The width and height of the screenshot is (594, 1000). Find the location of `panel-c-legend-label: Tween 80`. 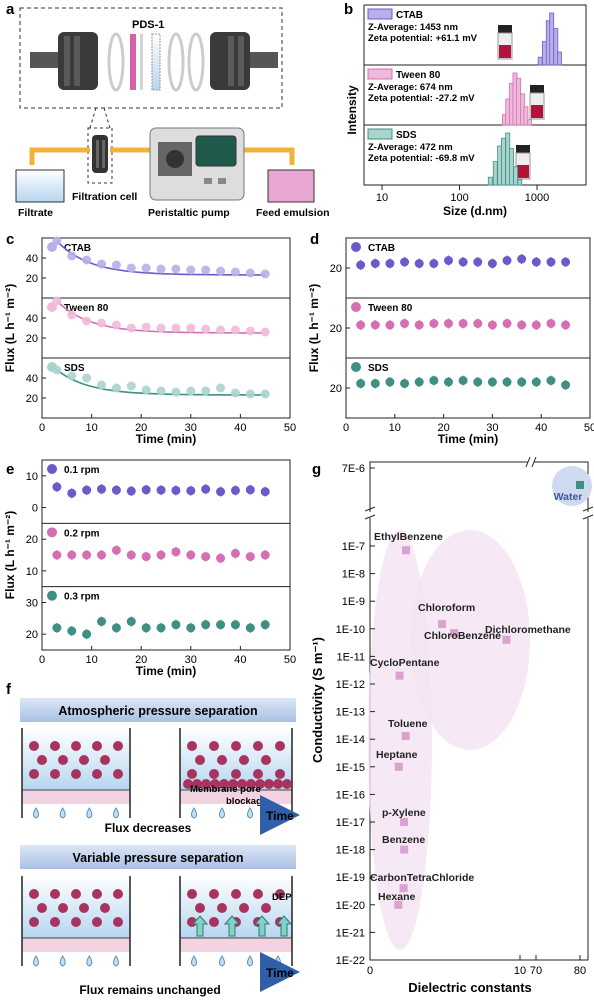

panel-c-legend-label: Tween 80 is located at coordinates (86, 308).